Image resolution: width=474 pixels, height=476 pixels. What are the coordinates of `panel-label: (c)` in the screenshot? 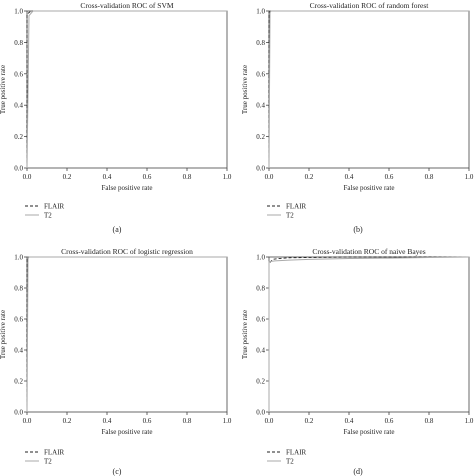 It's located at (117, 471).